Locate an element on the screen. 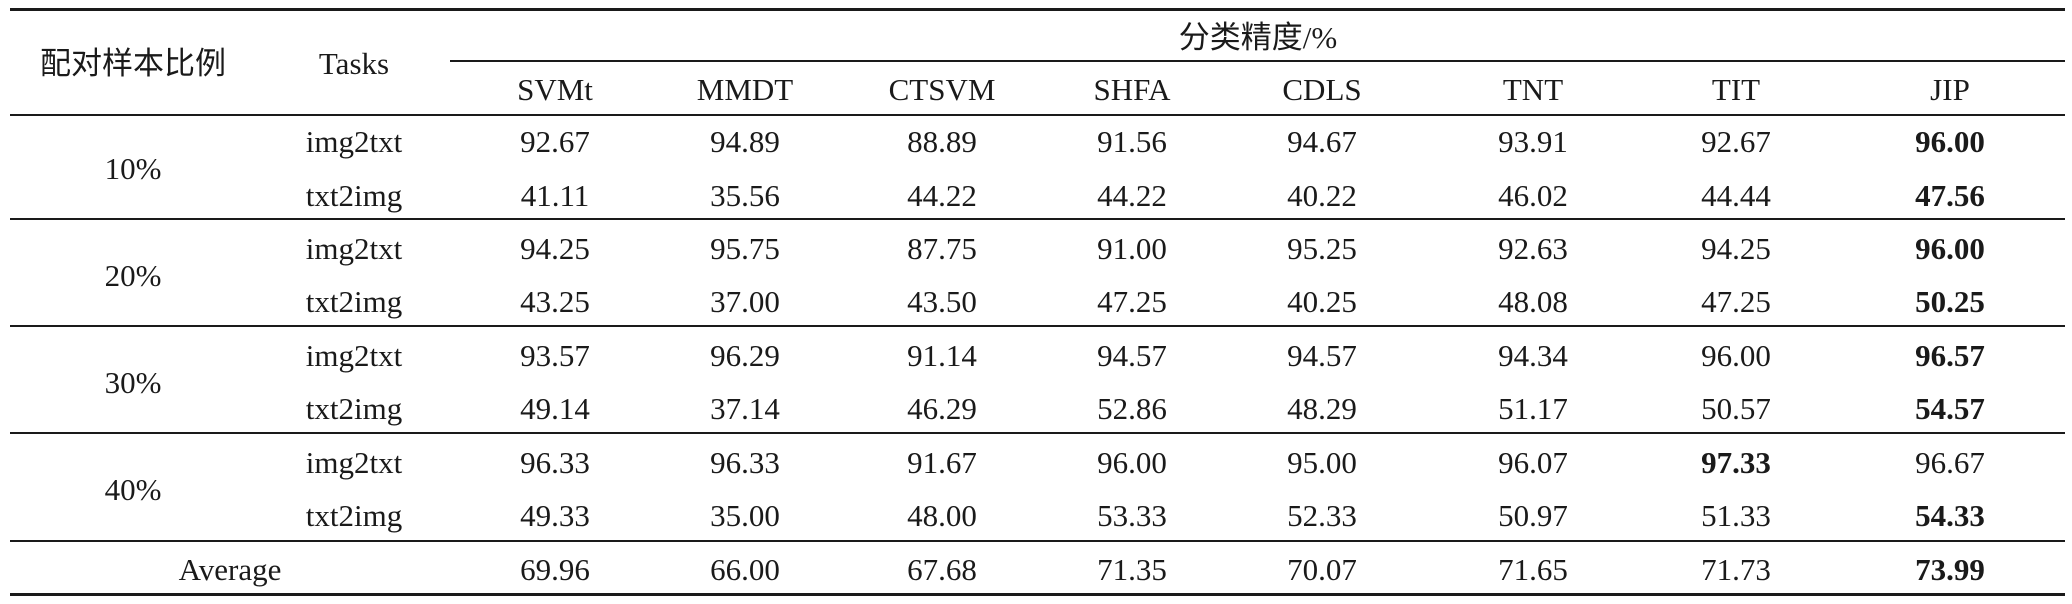  value-cell: 41.11 is located at coordinates (555, 195).